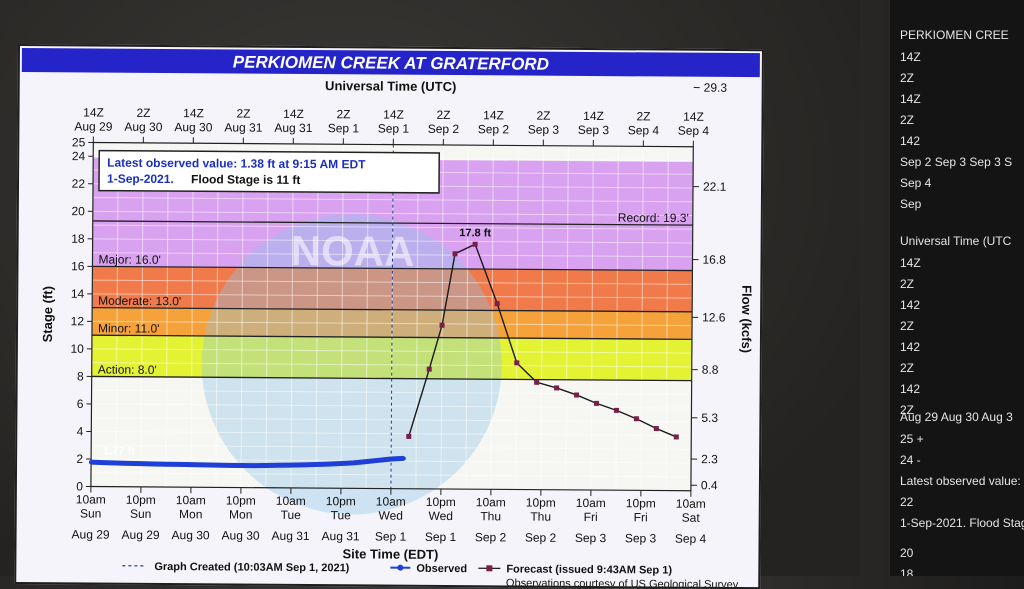 Image resolution: width=1024 pixels, height=589 pixels. I want to click on side-panel-line: 14Z, so click(910, 99).